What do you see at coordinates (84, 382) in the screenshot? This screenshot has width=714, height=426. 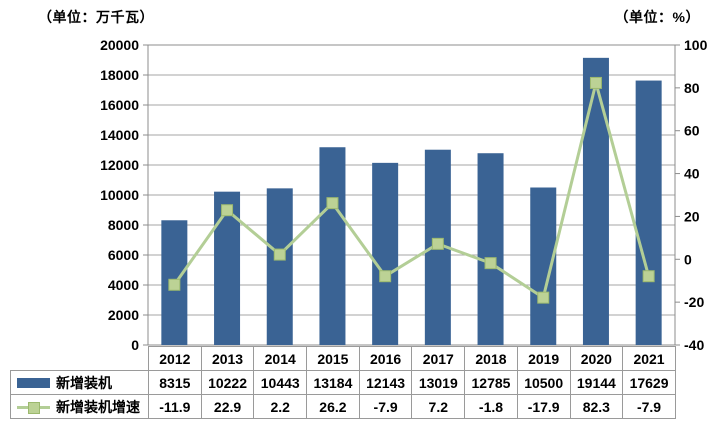 I see `legend-capacity-label: 新增装机` at bounding box center [84, 382].